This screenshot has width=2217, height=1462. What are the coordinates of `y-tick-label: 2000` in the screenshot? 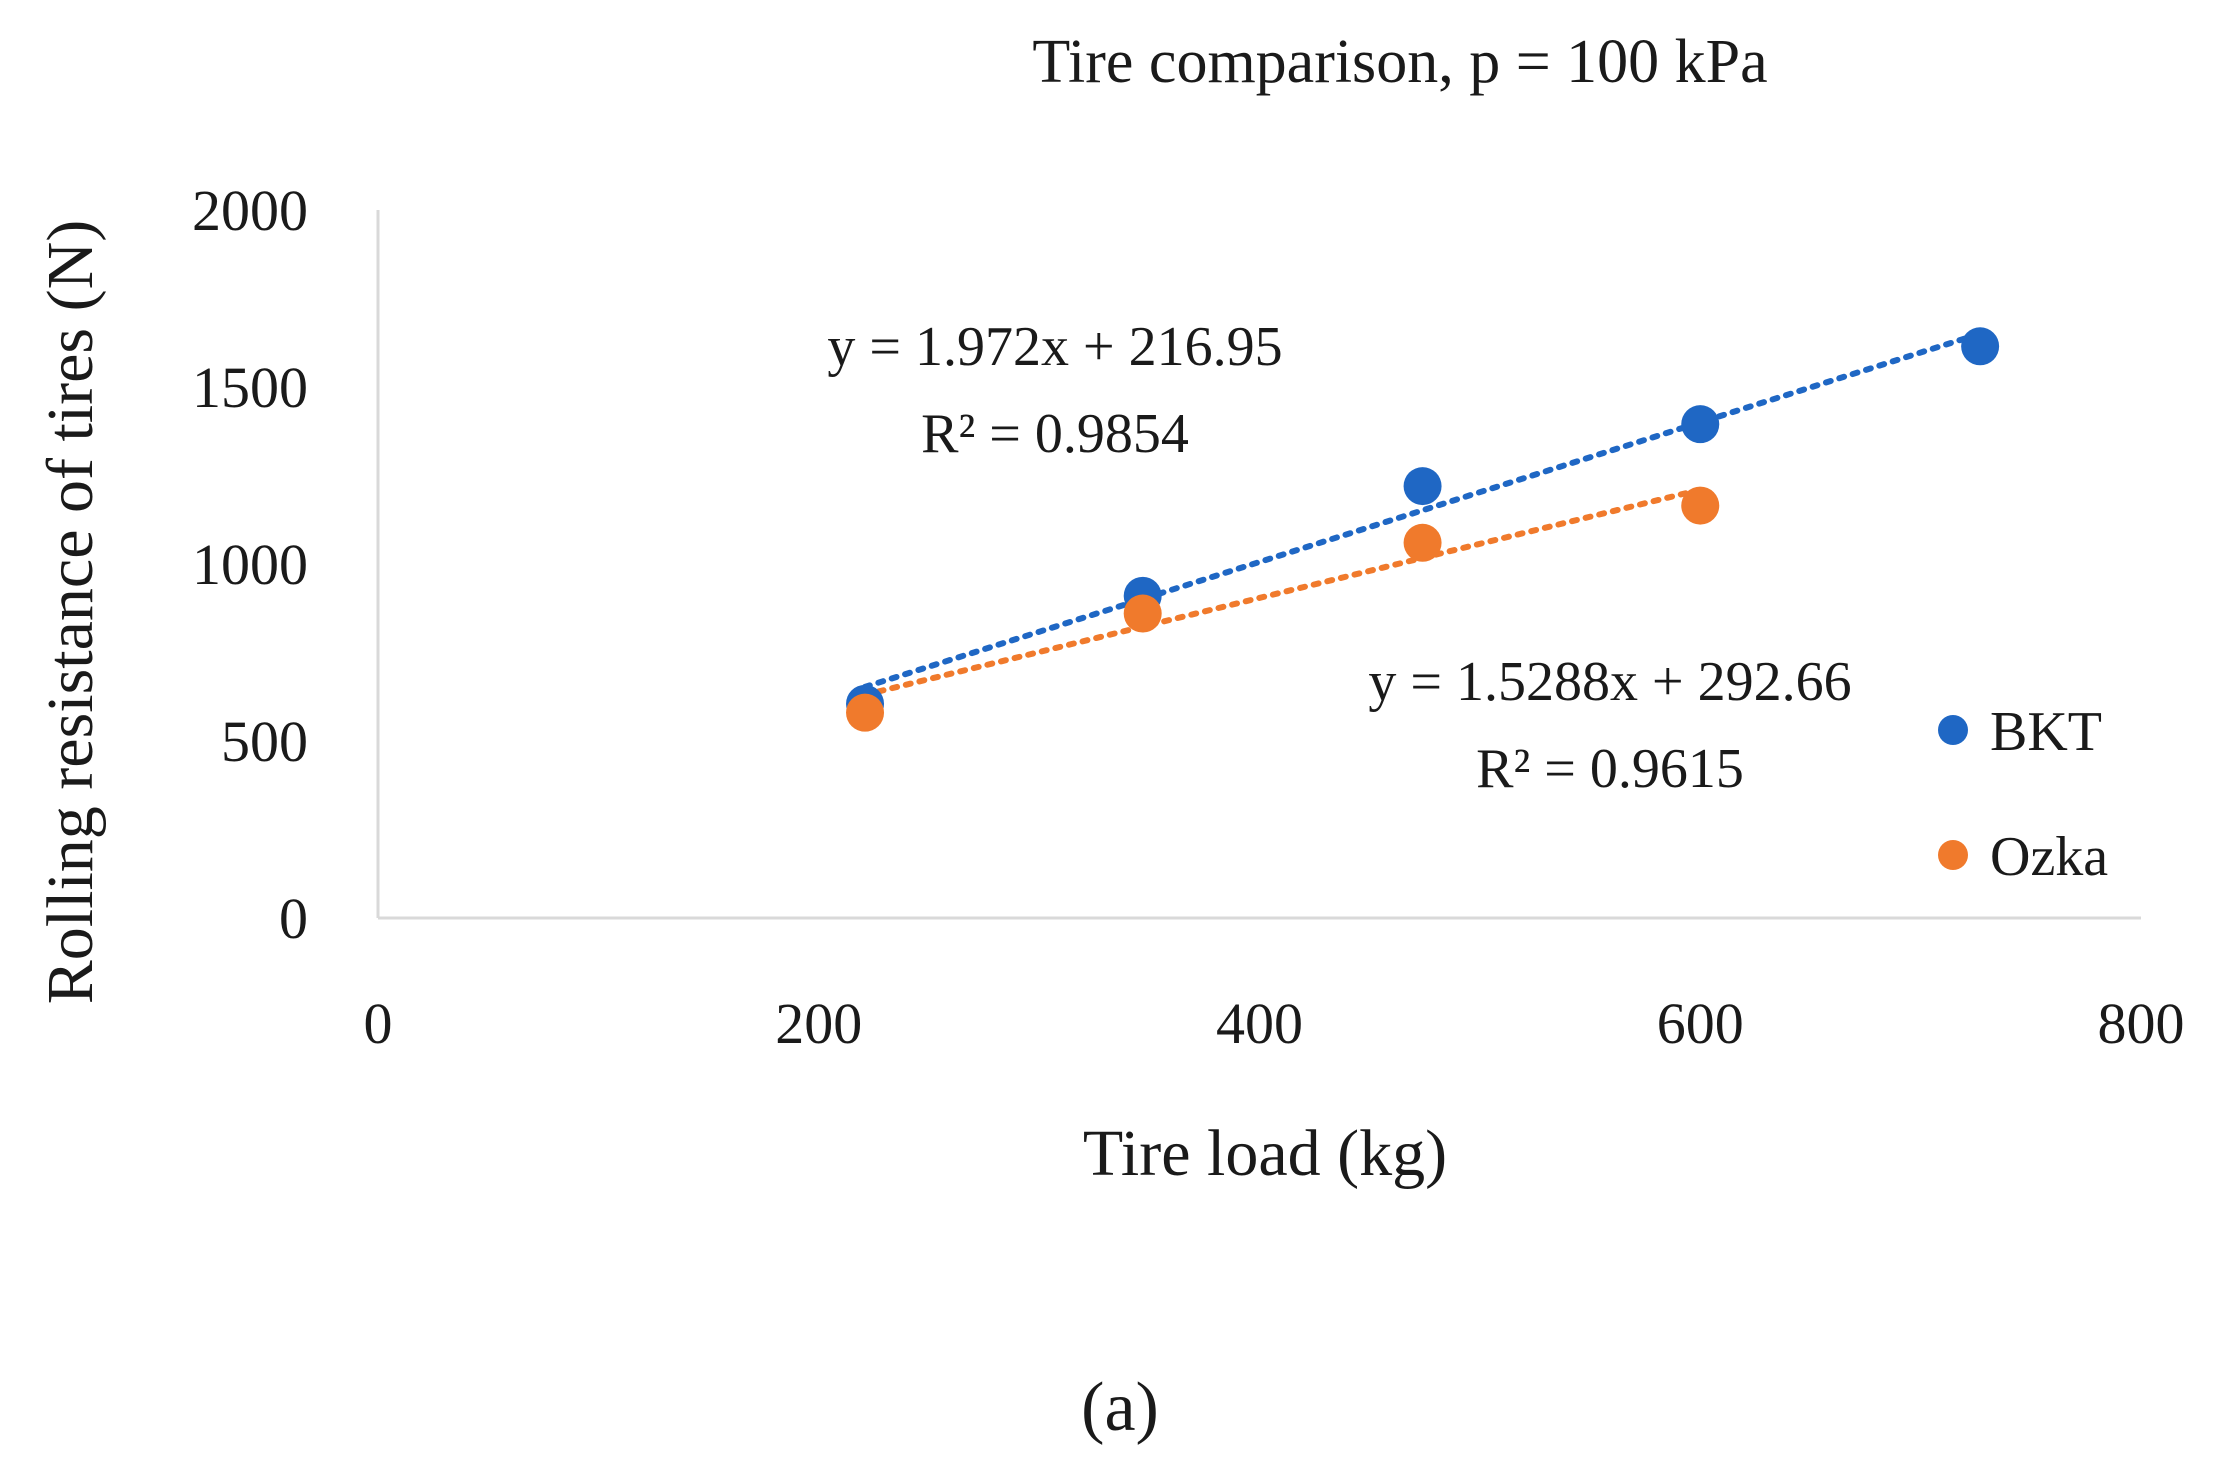 It's located at (250, 210).